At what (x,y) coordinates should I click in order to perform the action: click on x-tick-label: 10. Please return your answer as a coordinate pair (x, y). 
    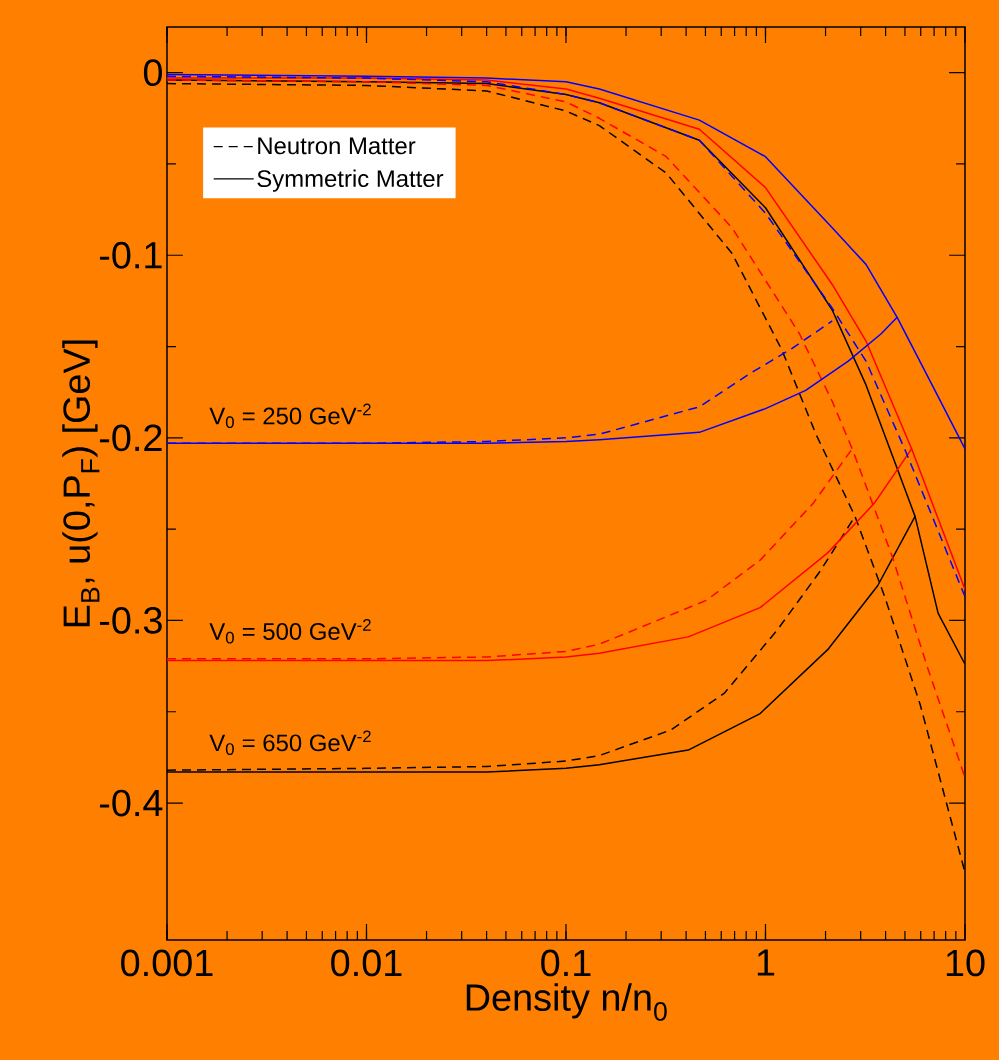
    Looking at the image, I should click on (965, 963).